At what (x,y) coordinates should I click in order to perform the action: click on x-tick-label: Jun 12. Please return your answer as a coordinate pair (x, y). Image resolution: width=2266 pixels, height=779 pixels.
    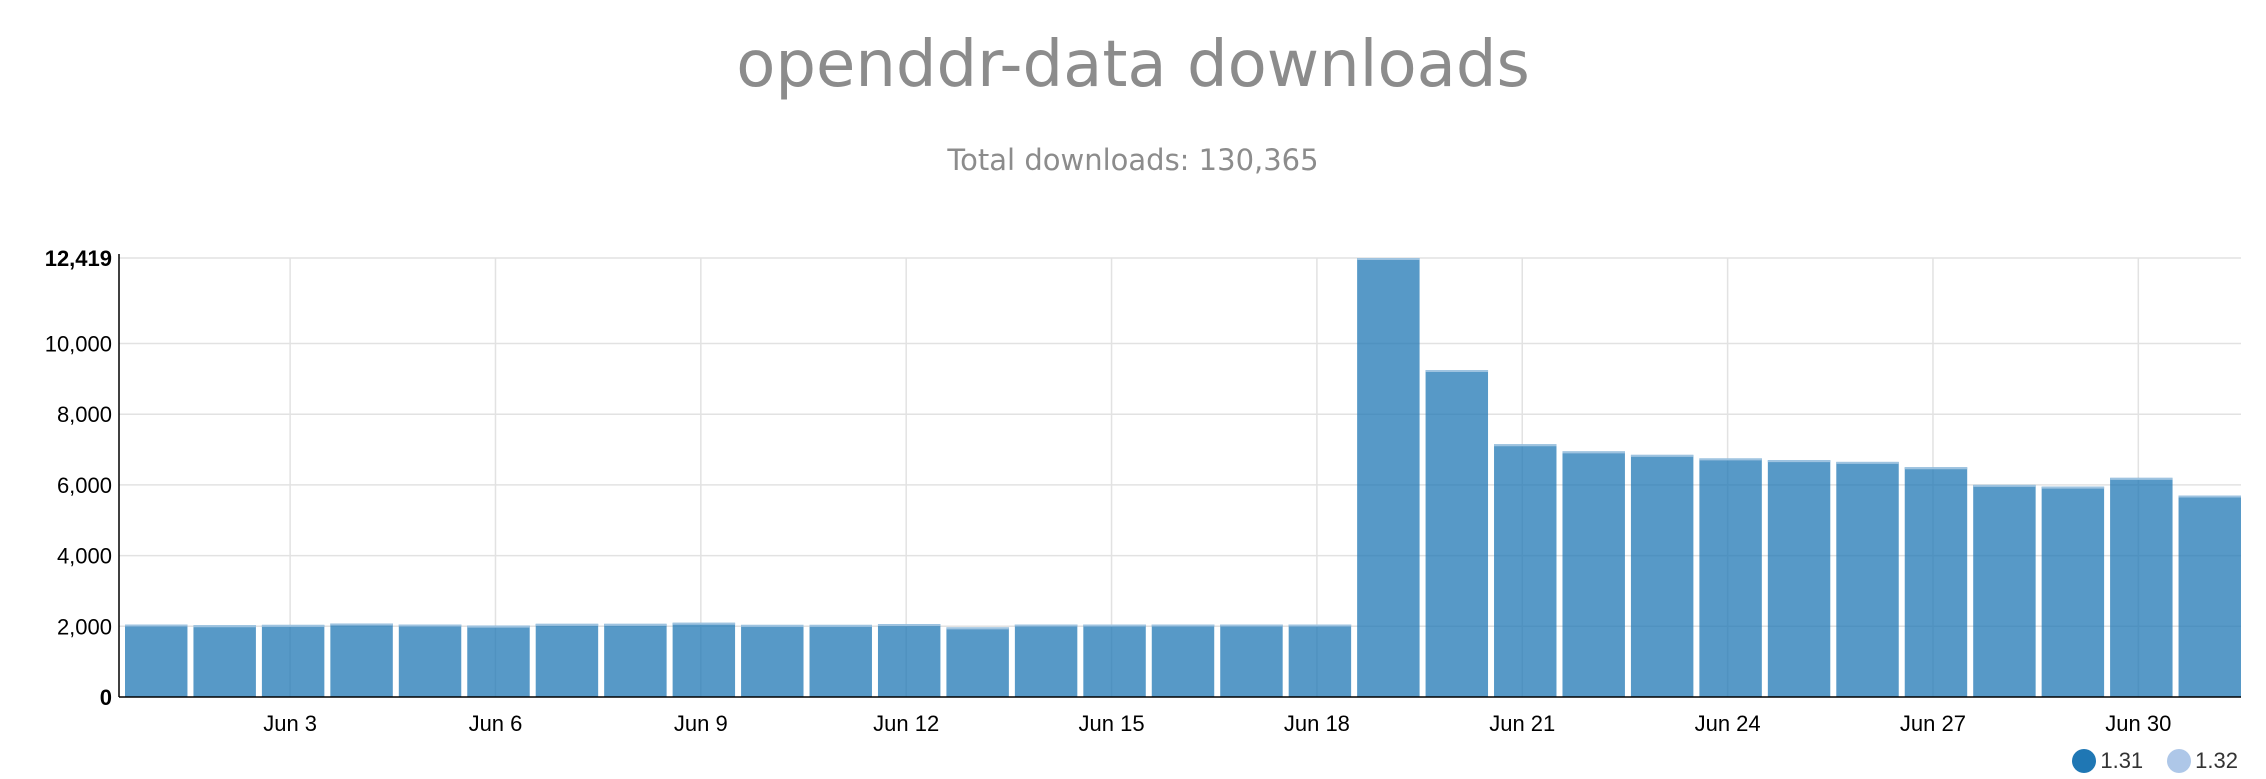
    Looking at the image, I should click on (906, 723).